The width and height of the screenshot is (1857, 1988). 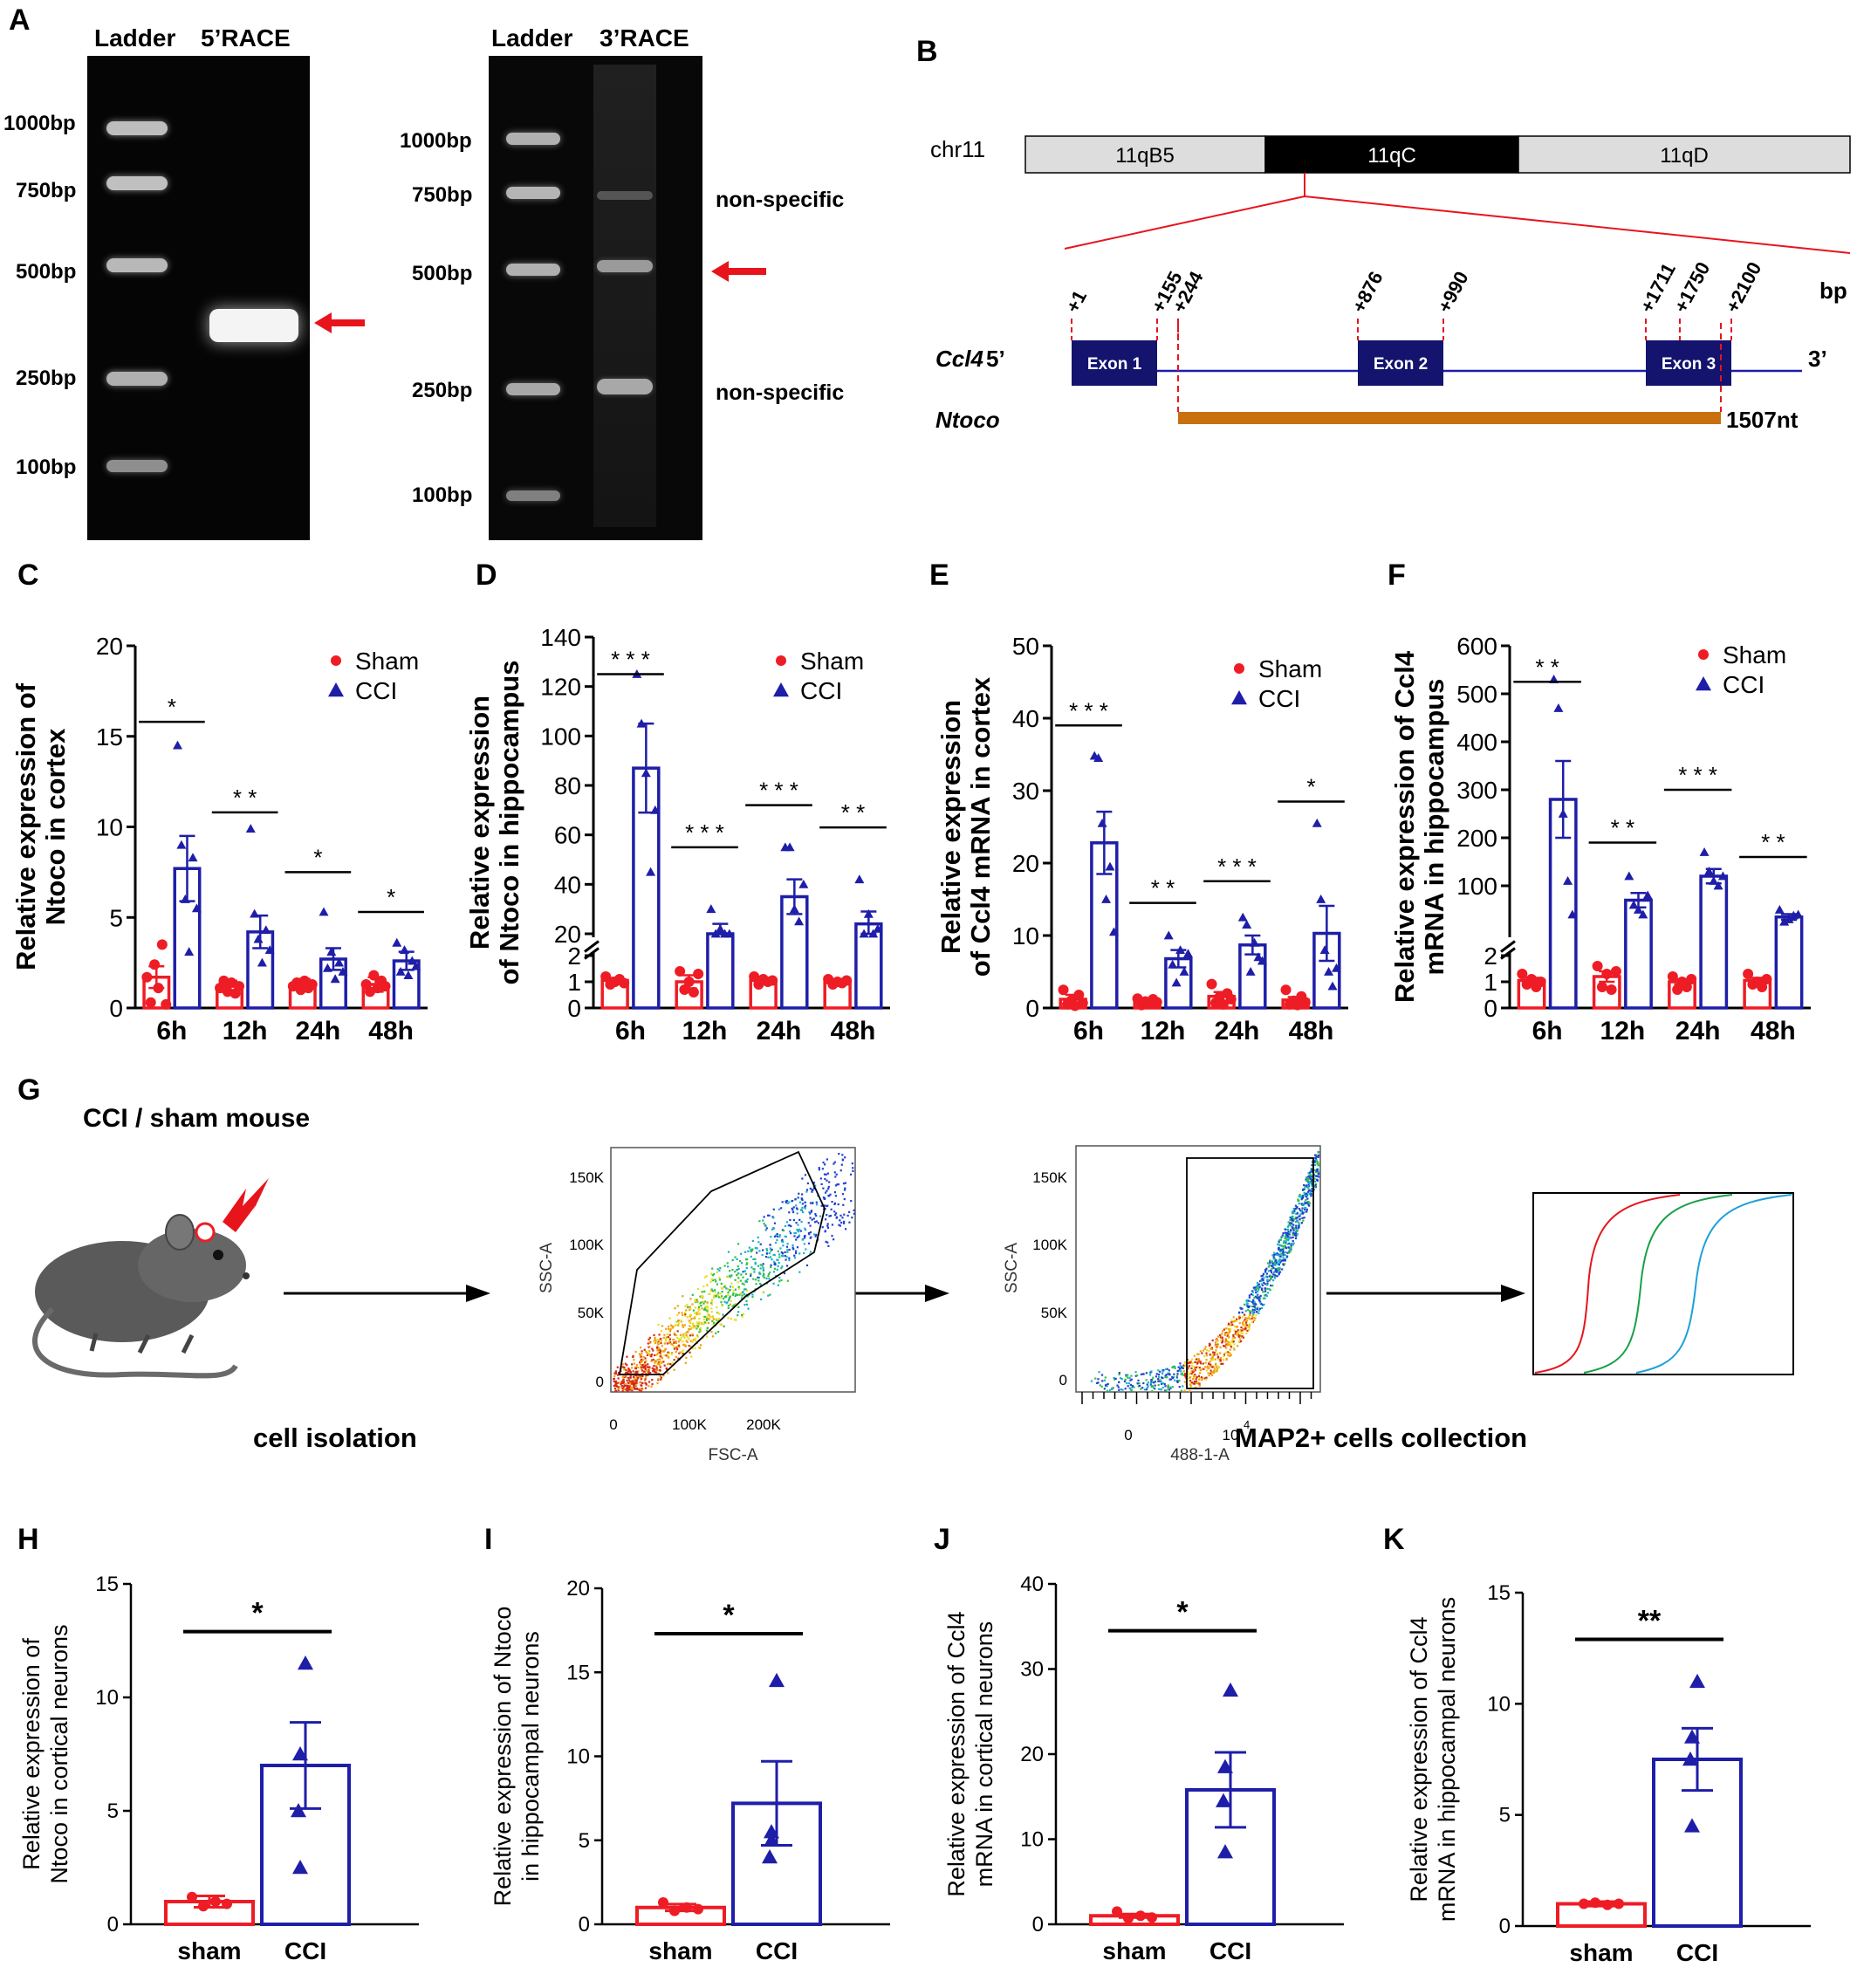 I want to click on panel-letter-a: A, so click(x=20, y=20).